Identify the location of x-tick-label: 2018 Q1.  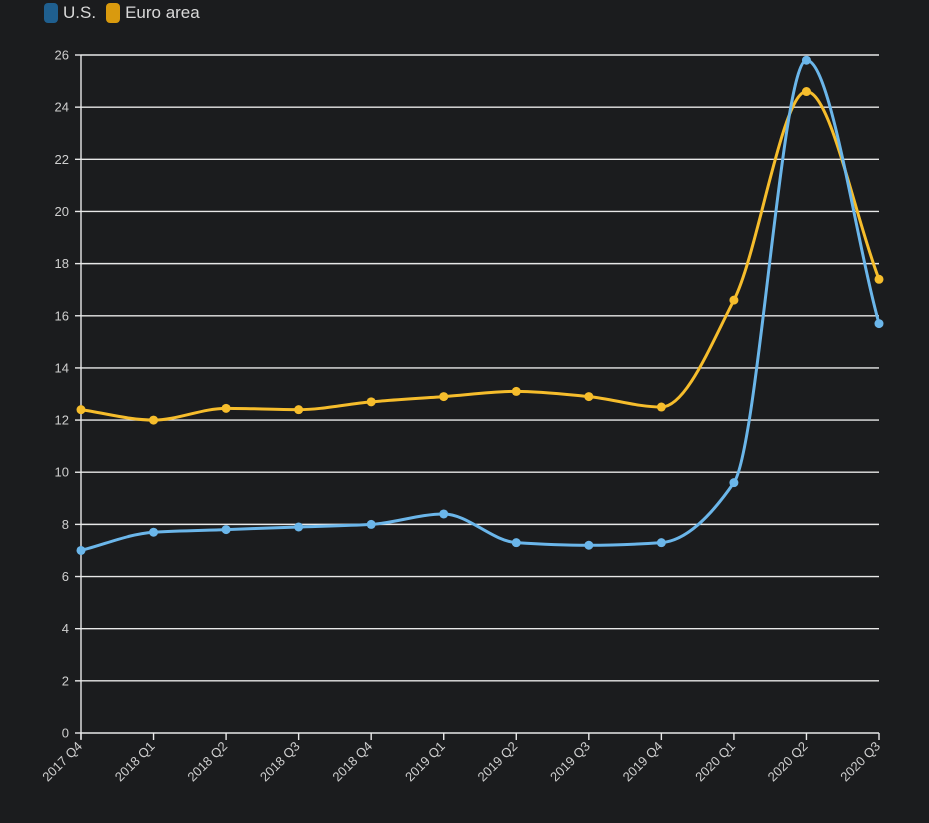
(135, 762).